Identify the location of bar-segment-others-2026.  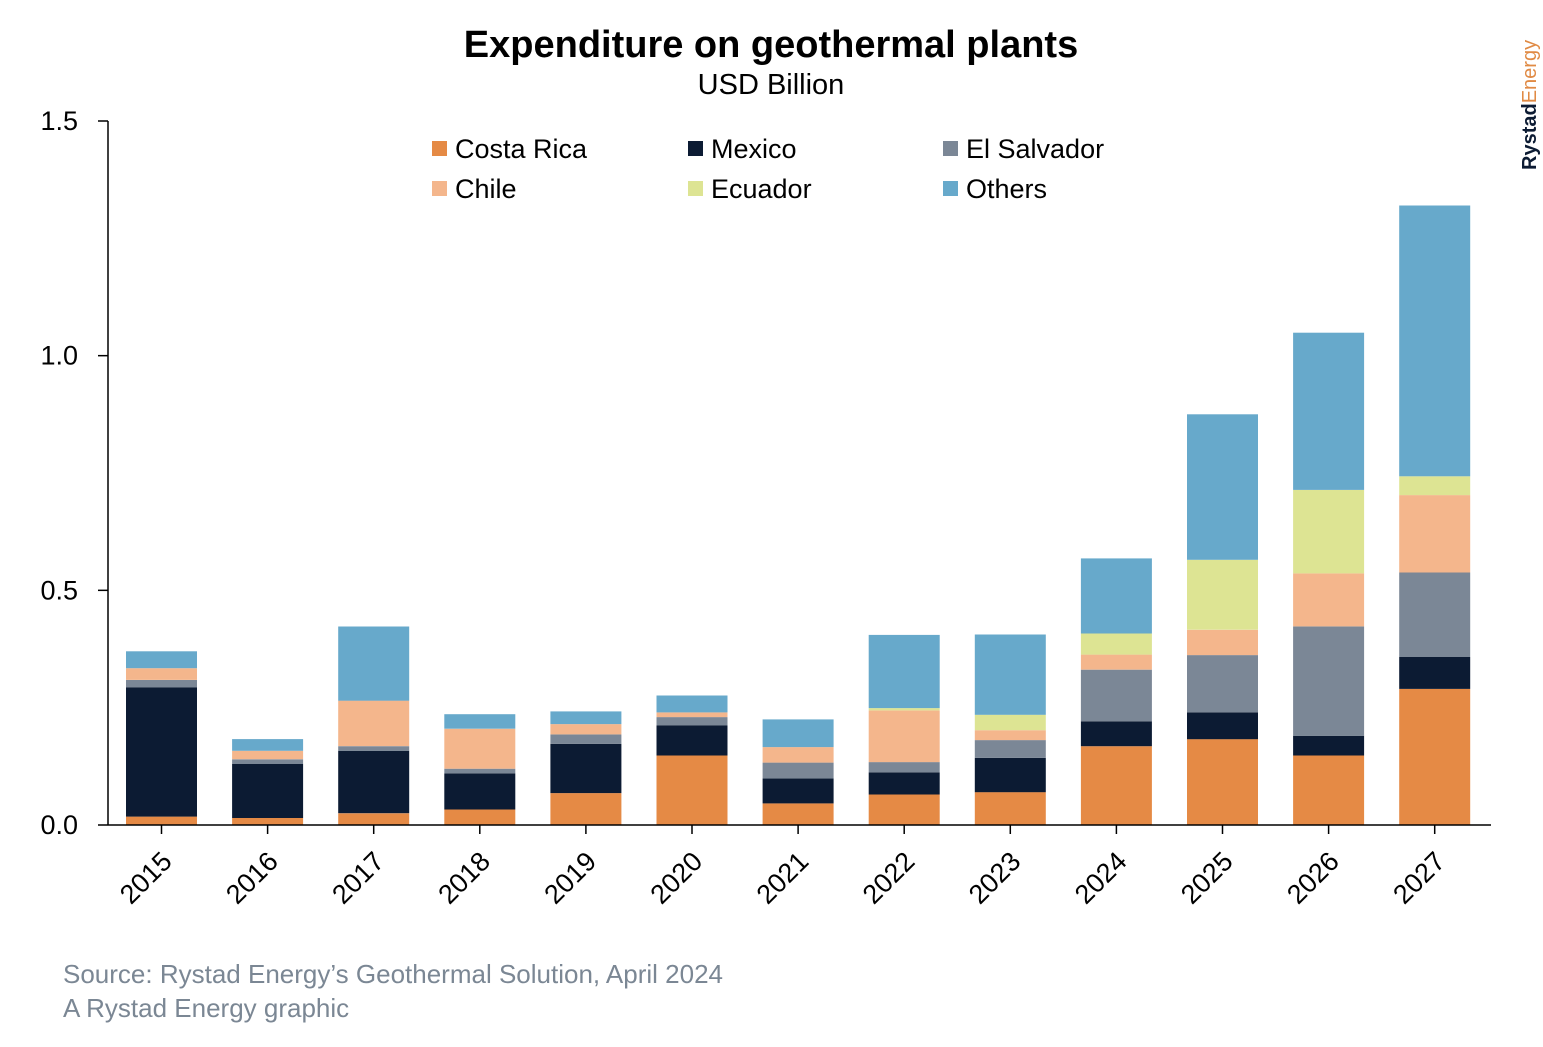
(1329, 411).